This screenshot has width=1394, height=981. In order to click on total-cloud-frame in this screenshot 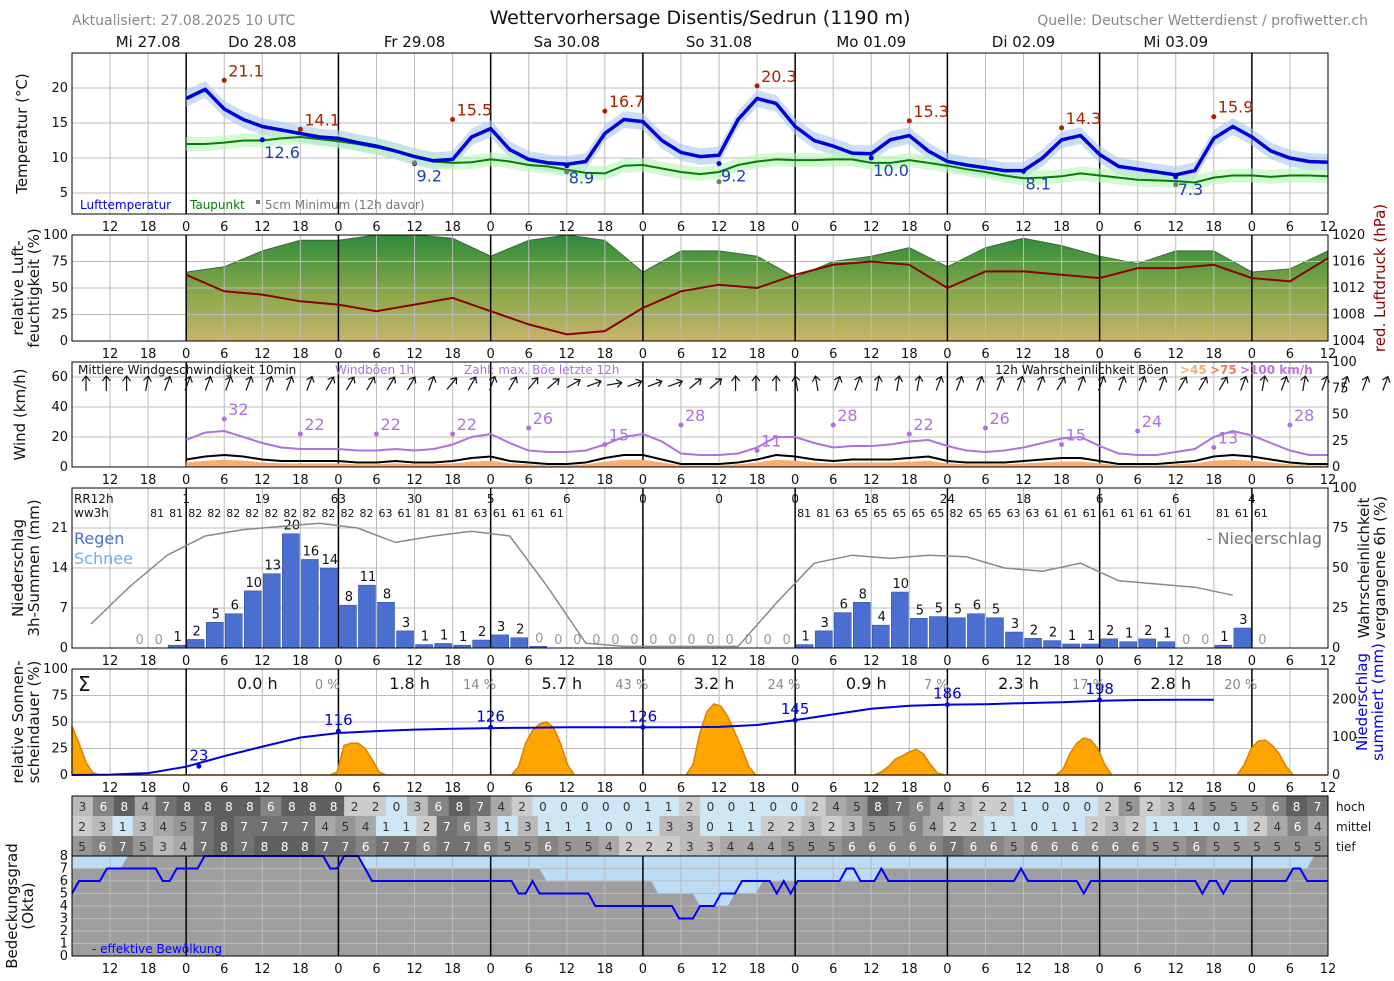, I will do `click(700, 906)`.